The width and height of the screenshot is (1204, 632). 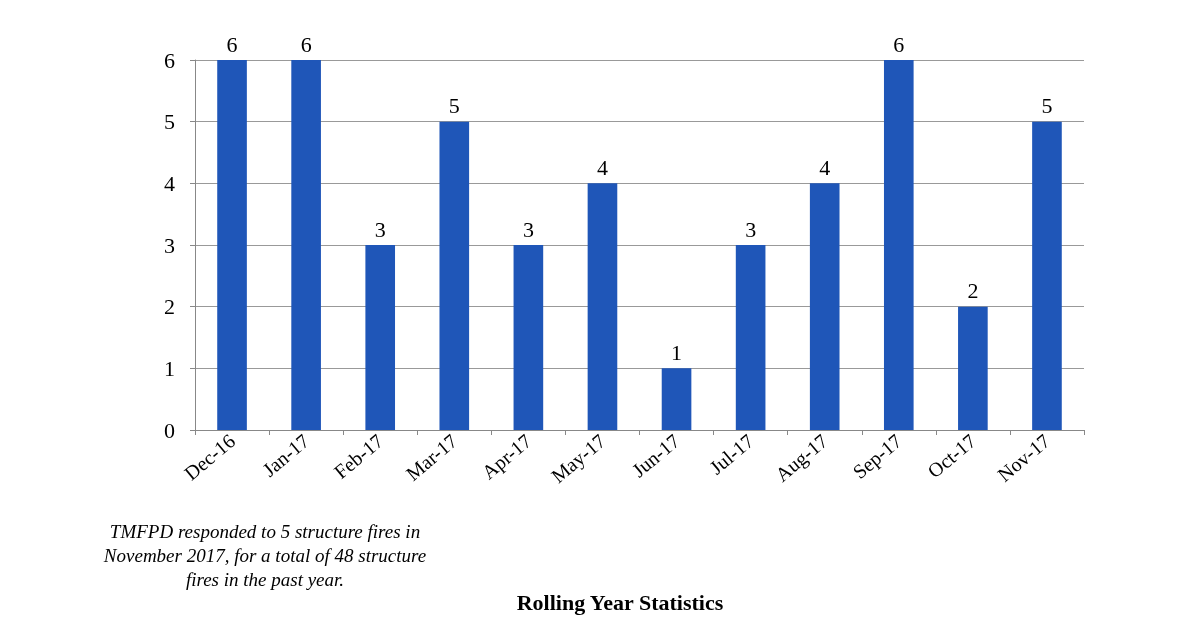 I want to click on text: Rolling Year Statistics, so click(x=620, y=603).